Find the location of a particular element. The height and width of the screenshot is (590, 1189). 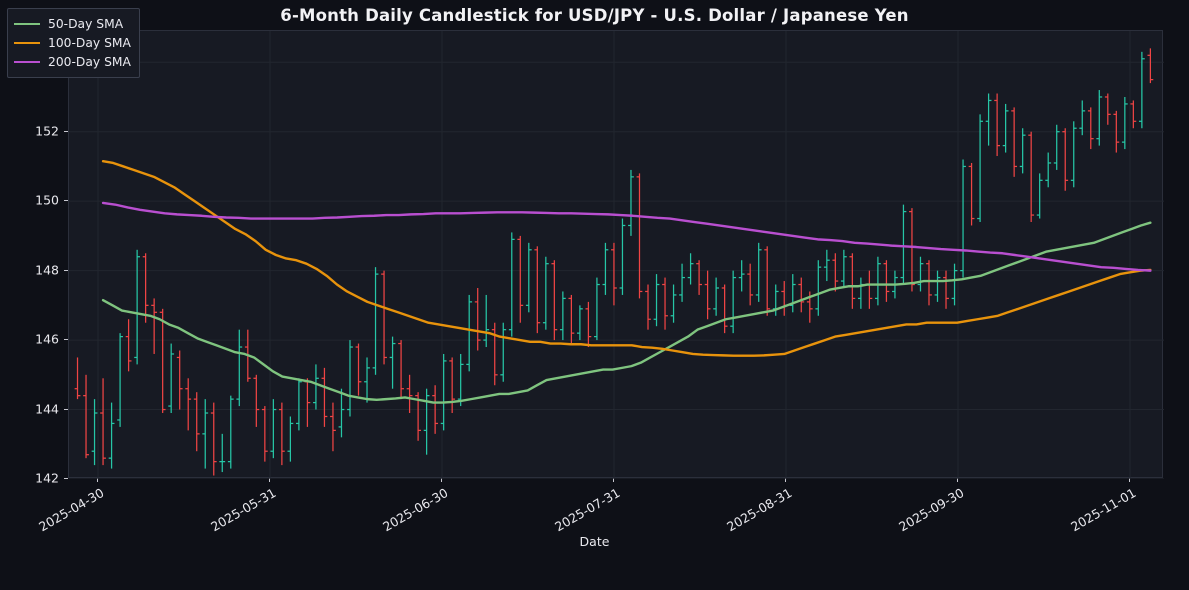

y-tick-label: 142 is located at coordinates (47, 478).